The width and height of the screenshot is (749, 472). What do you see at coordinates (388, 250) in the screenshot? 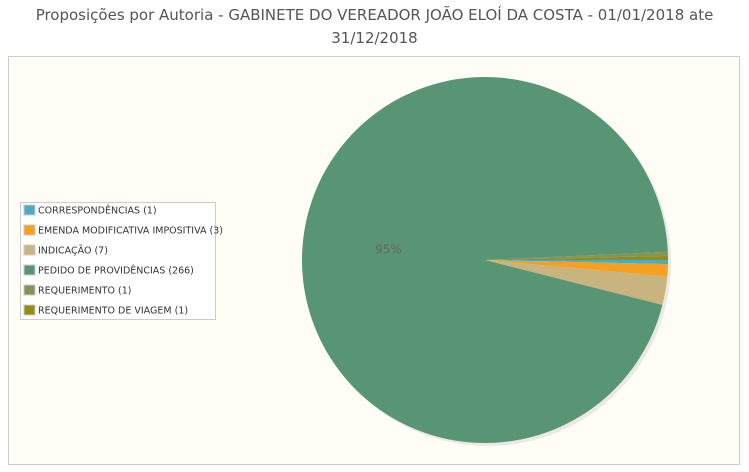
I see `data-label: 95%` at bounding box center [388, 250].